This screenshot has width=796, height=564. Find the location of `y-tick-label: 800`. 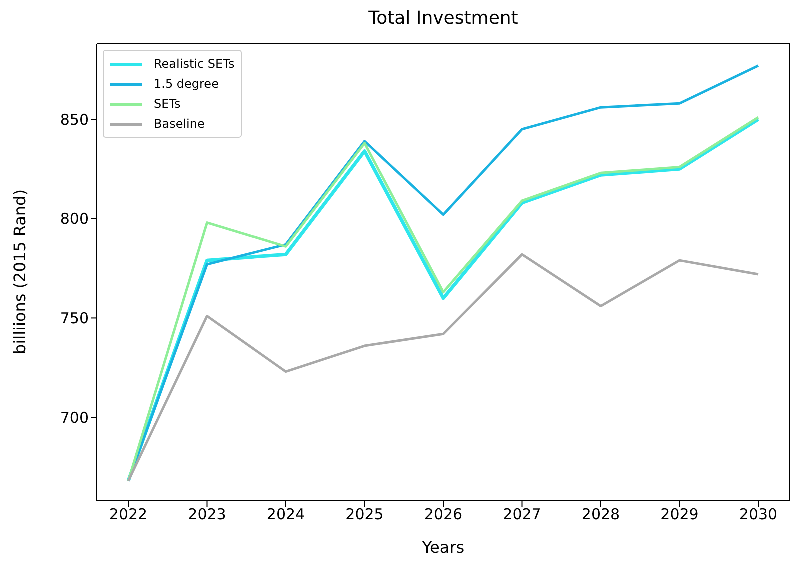

y-tick-label: 800 is located at coordinates (74, 219).